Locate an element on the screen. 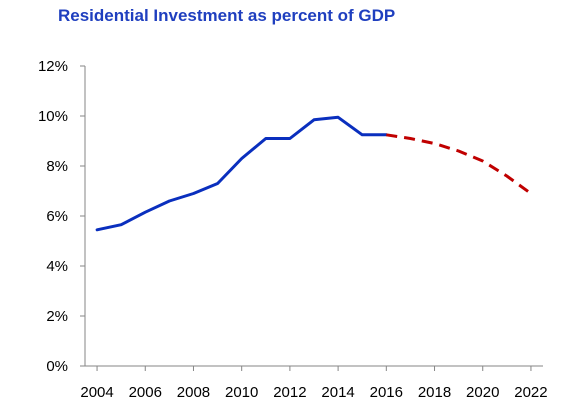 This screenshot has height=418, width=584. historical-series-line is located at coordinates (241, 173).